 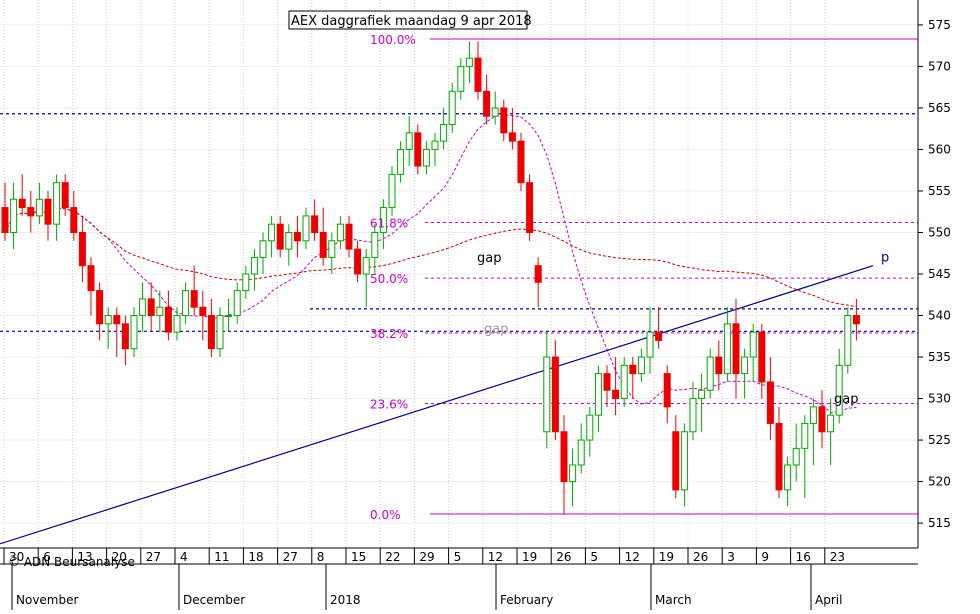 I want to click on fib-level-label: 0.0%, so click(x=385, y=515).